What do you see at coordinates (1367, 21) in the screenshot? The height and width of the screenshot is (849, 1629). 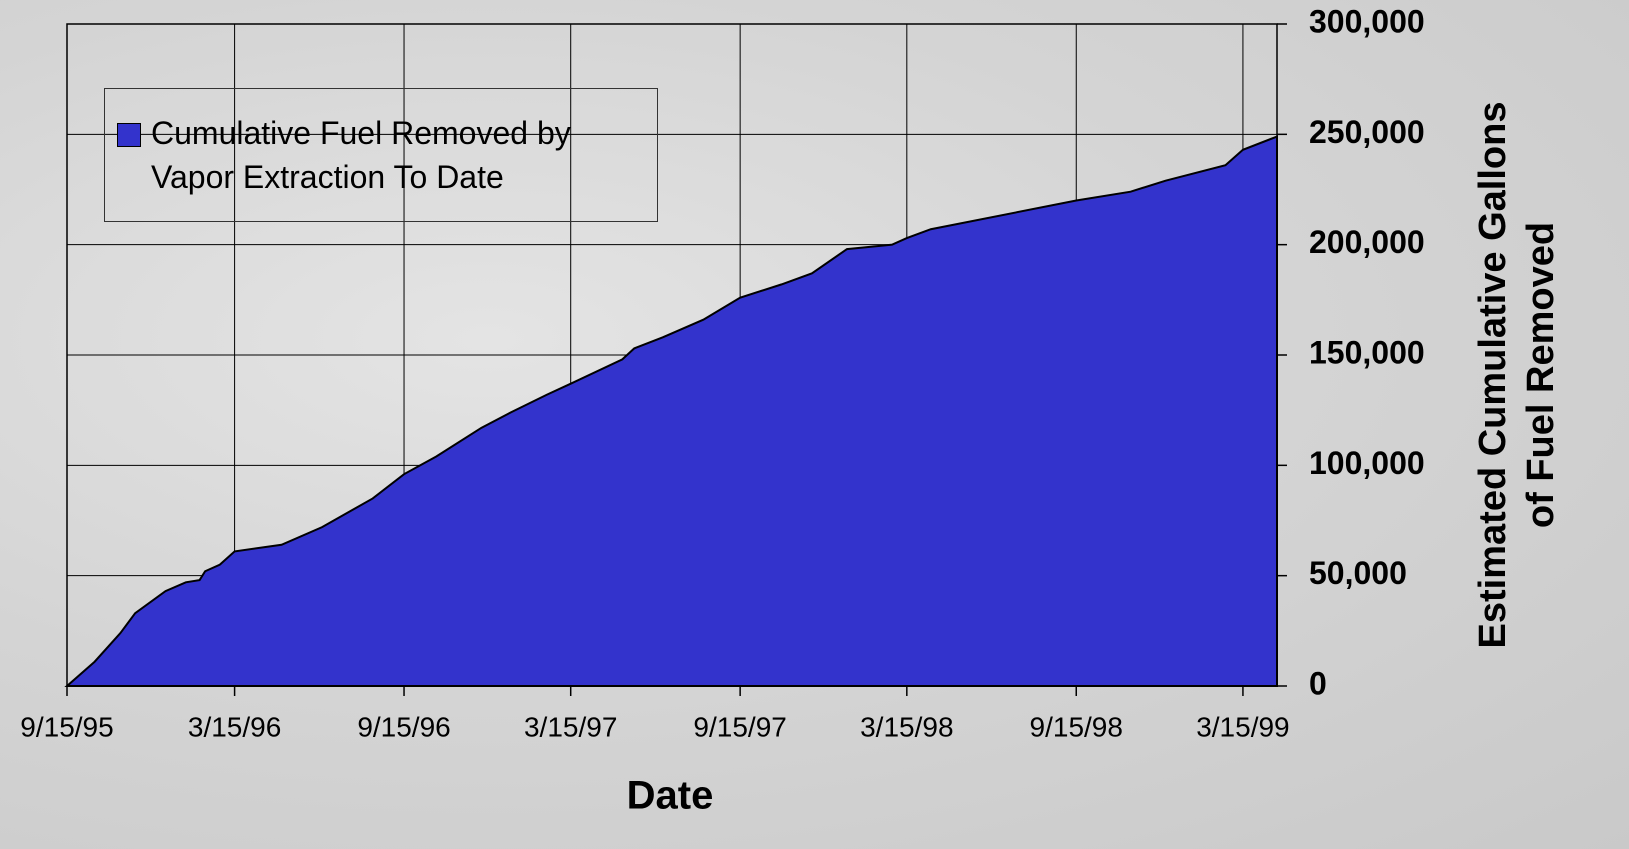 I see `y-tick-label: 300,000` at bounding box center [1367, 21].